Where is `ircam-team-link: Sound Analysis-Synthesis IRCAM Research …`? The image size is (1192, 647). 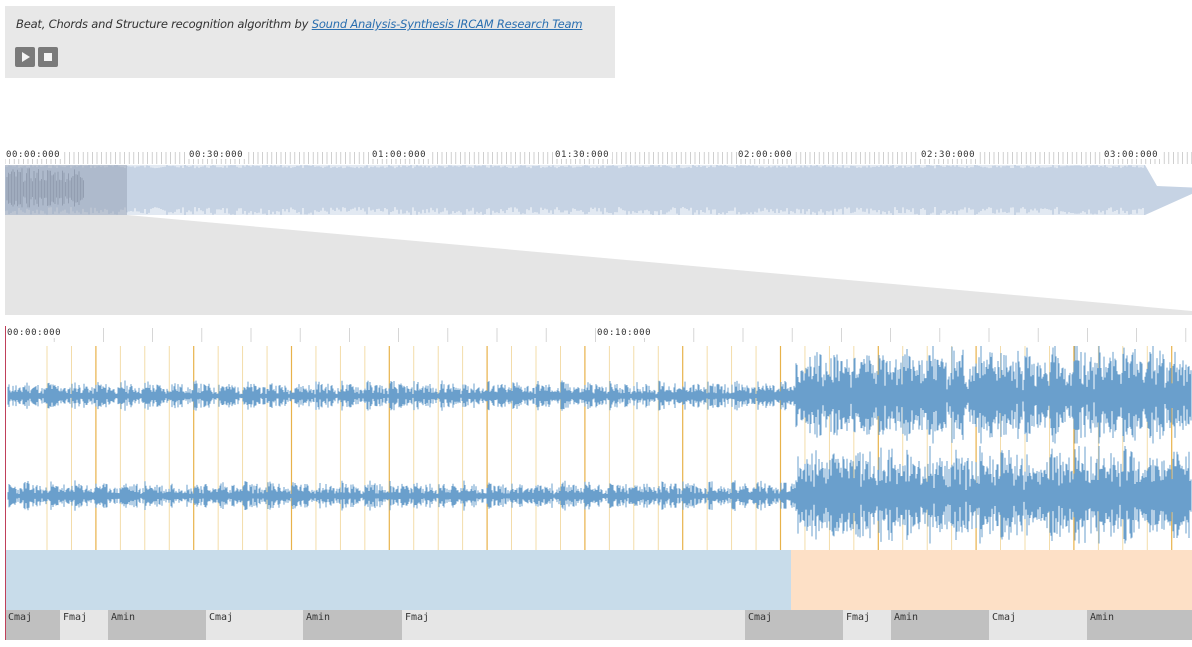 ircam-team-link: Sound Analysis-Synthesis IRCAM Research … is located at coordinates (447, 24).